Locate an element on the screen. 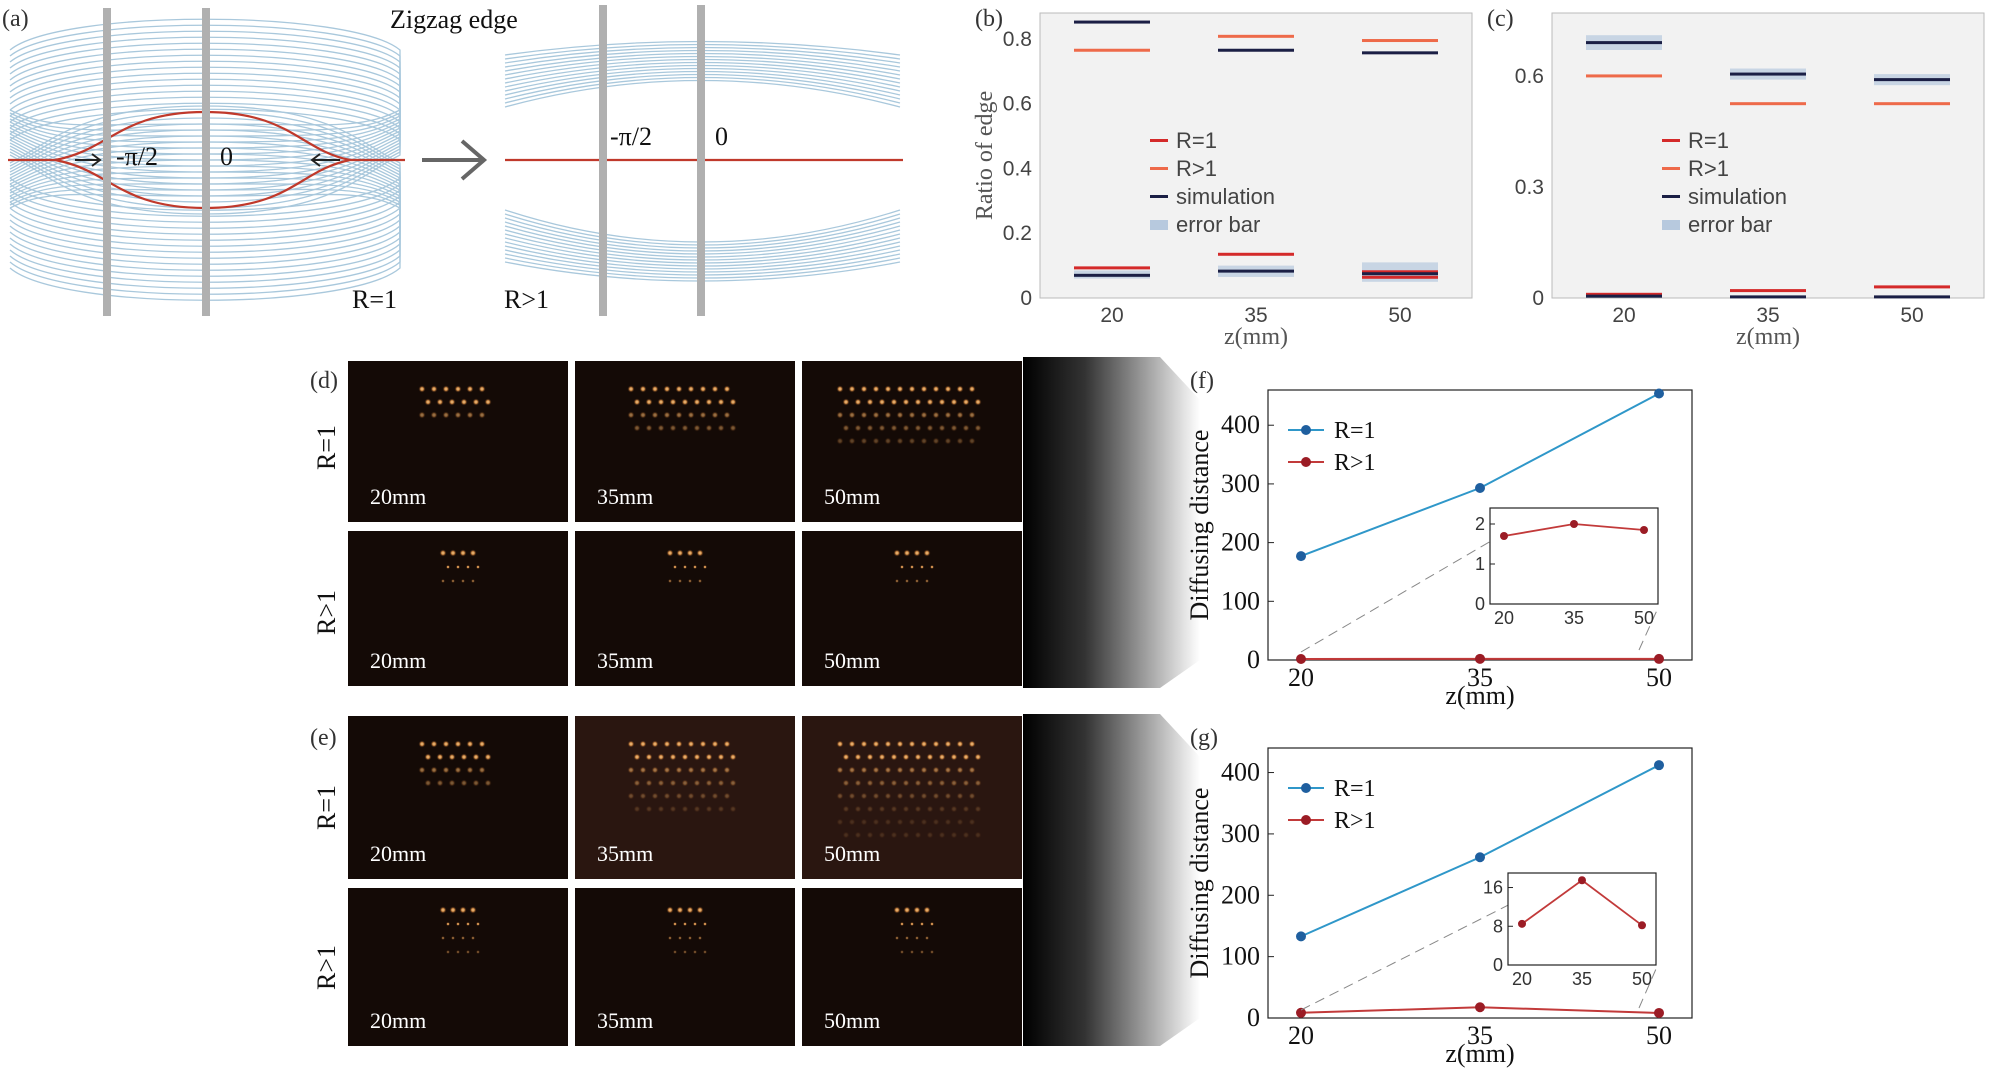 Image resolution: width=2000 pixels, height=1068 pixels. distance-caption: 35mm is located at coordinates (625, 660).